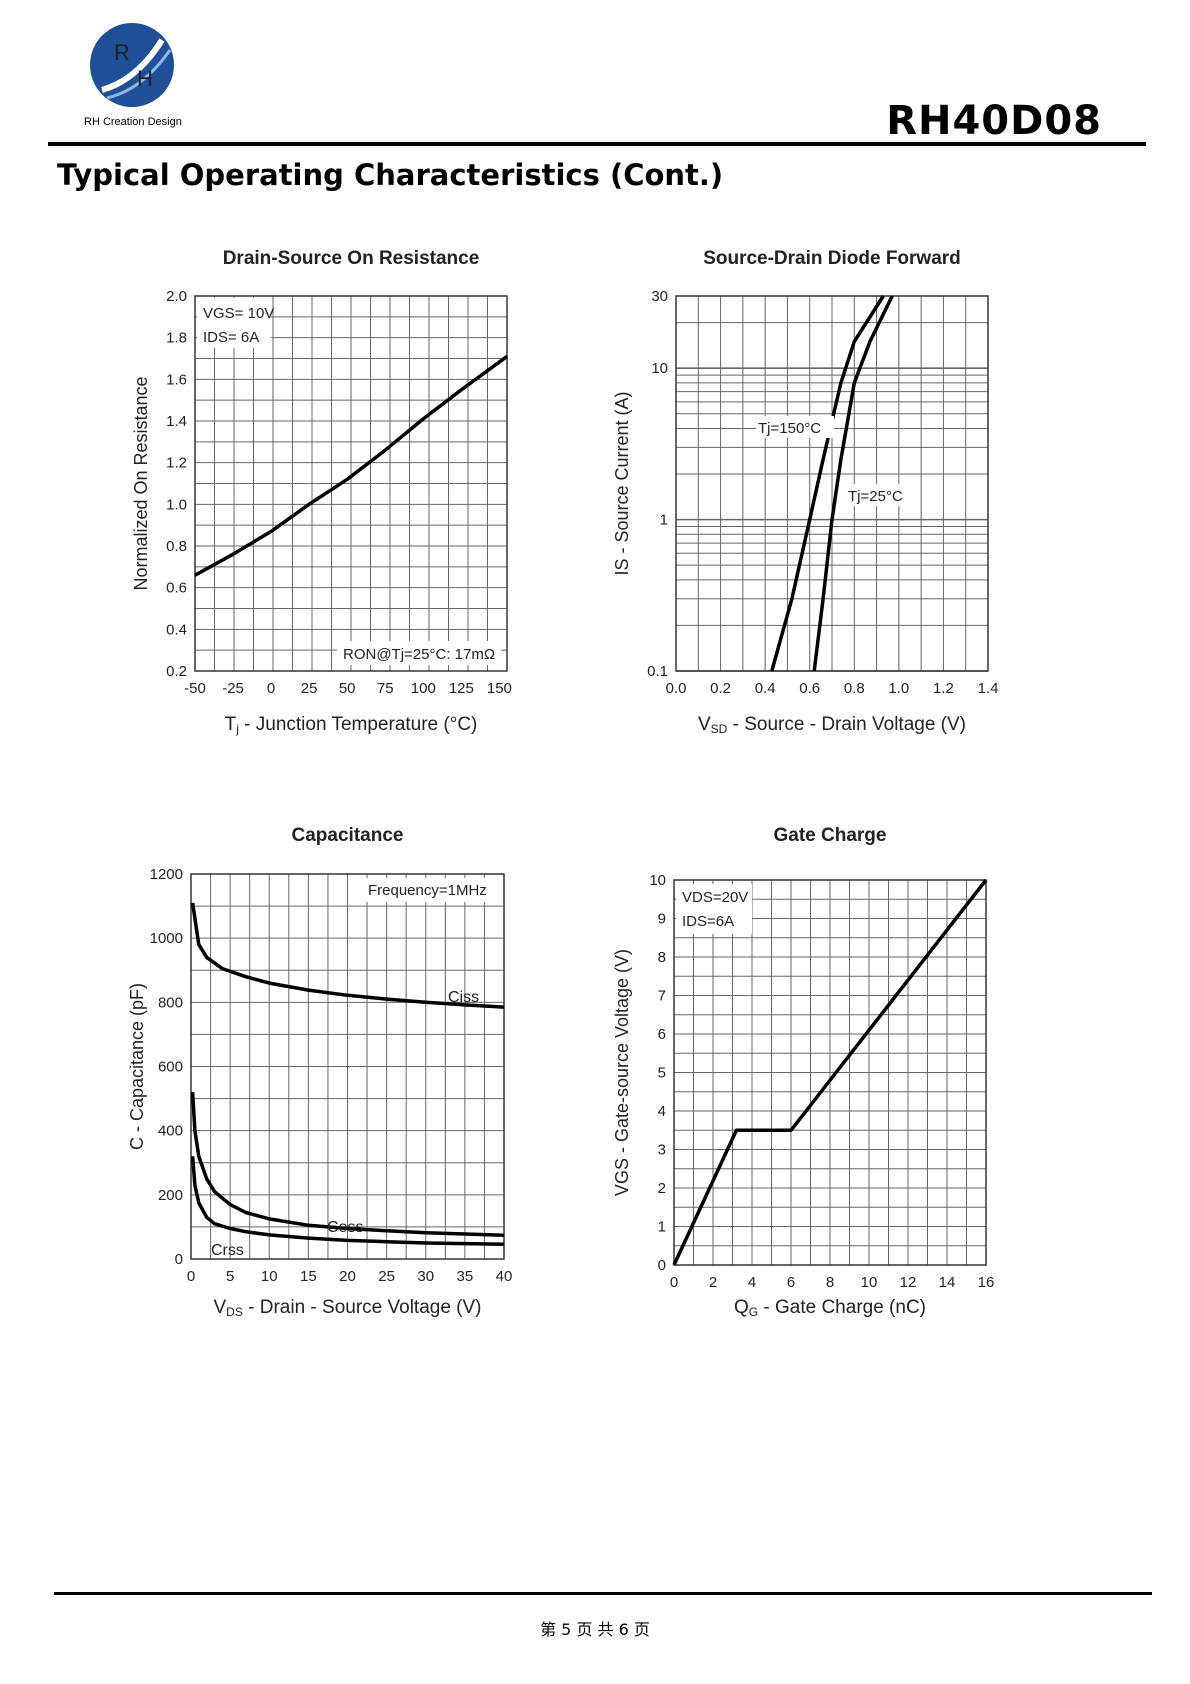 Image resolution: width=1190 pixels, height=1684 pixels. I want to click on capacitance-x-tick-label: 0, so click(191, 1276).